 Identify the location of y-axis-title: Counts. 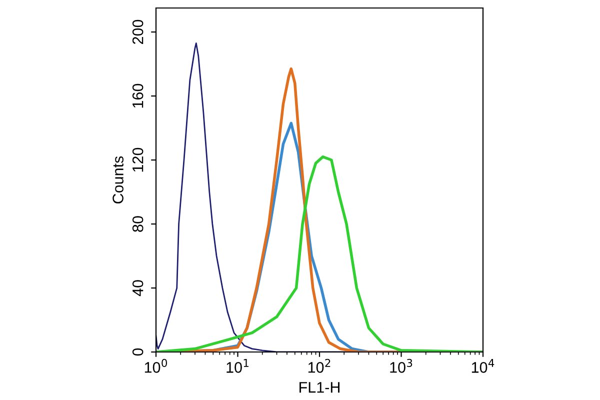
(118, 180).